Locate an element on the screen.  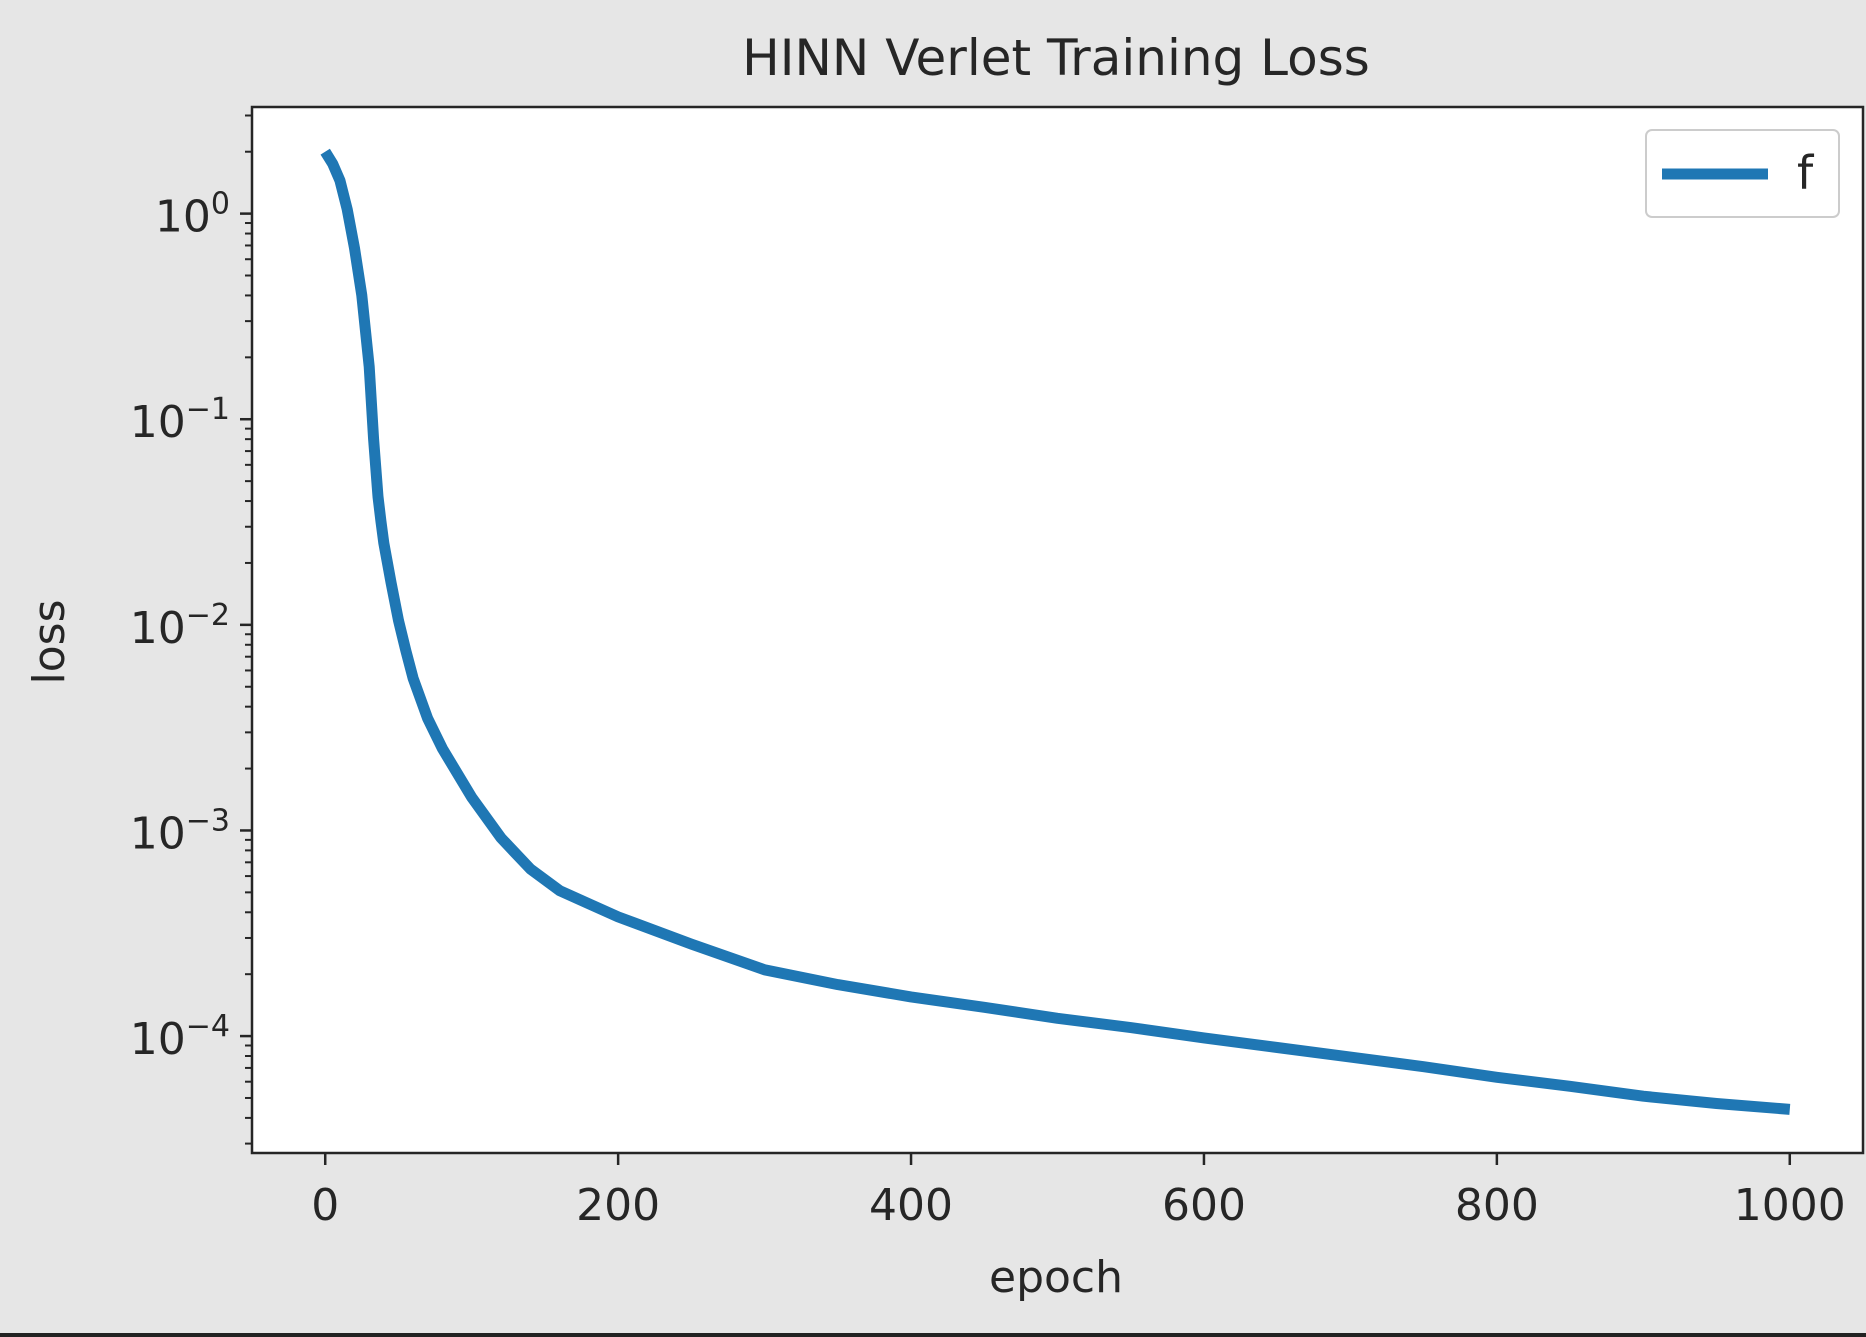
y-tick-label: 10⁻² is located at coordinates (180, 626).